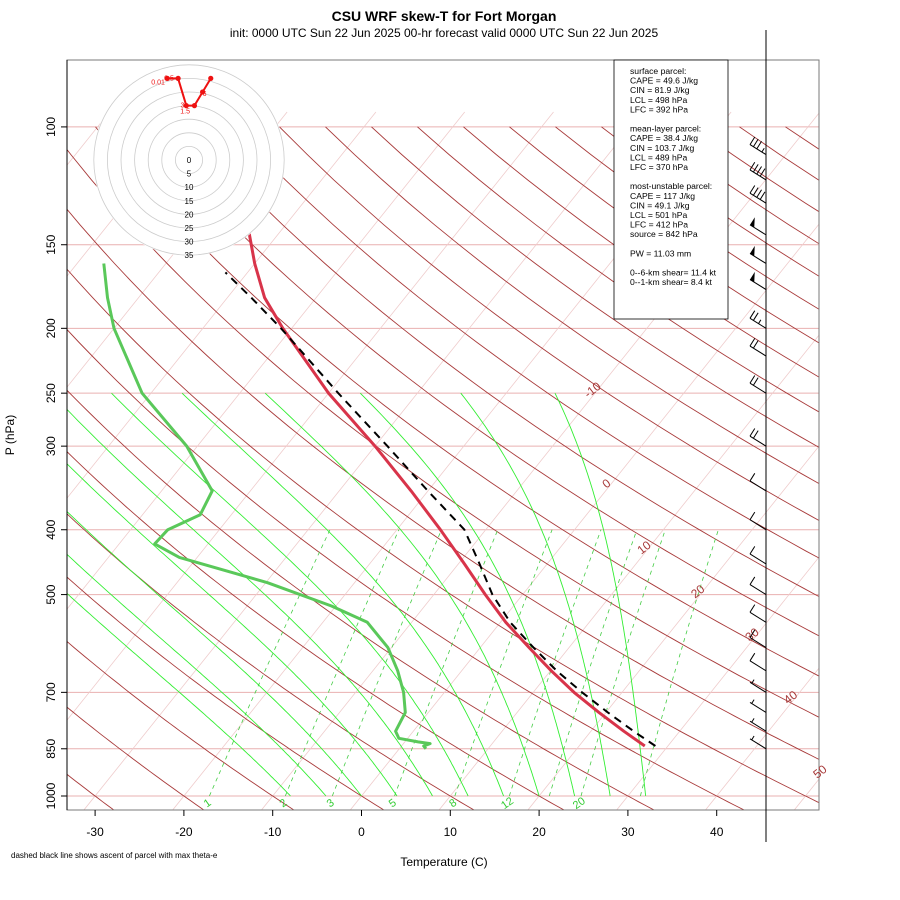 This screenshot has height=900, width=900. Describe the element at coordinates (208, 803) in the screenshot. I see `mixing-ratio-label: 1` at that location.